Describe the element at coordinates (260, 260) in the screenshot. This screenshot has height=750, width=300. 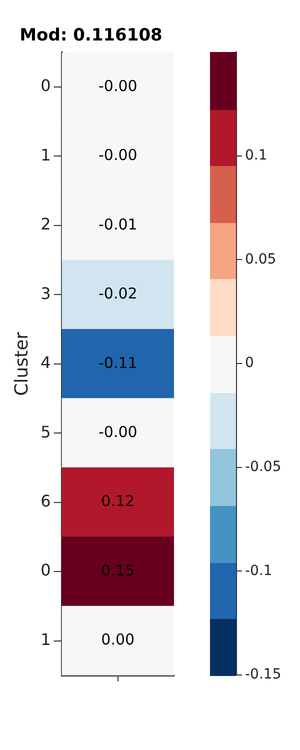
I see `color-bar-label: 0.05` at that location.